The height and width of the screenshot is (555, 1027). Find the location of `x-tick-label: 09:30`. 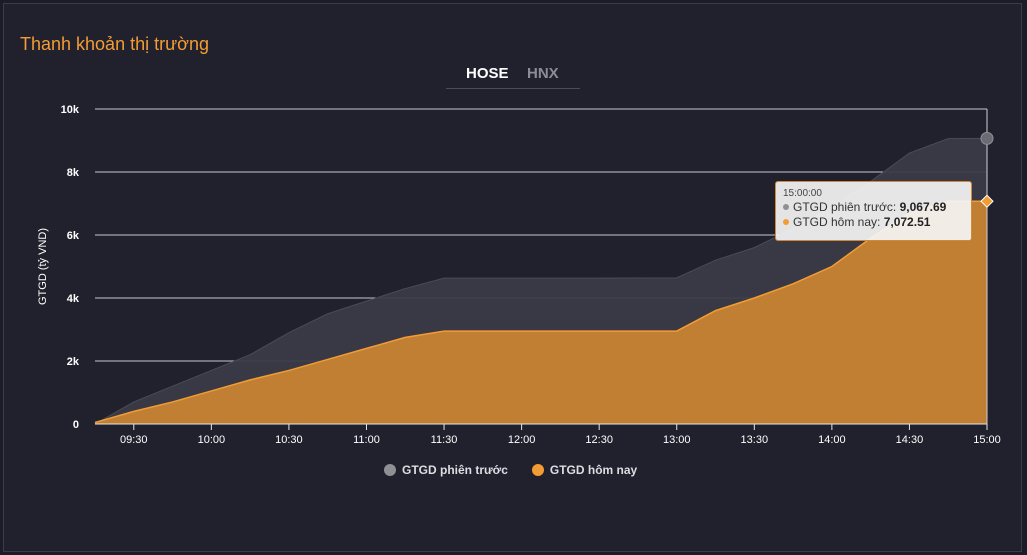

x-tick-label: 09:30 is located at coordinates (134, 440).